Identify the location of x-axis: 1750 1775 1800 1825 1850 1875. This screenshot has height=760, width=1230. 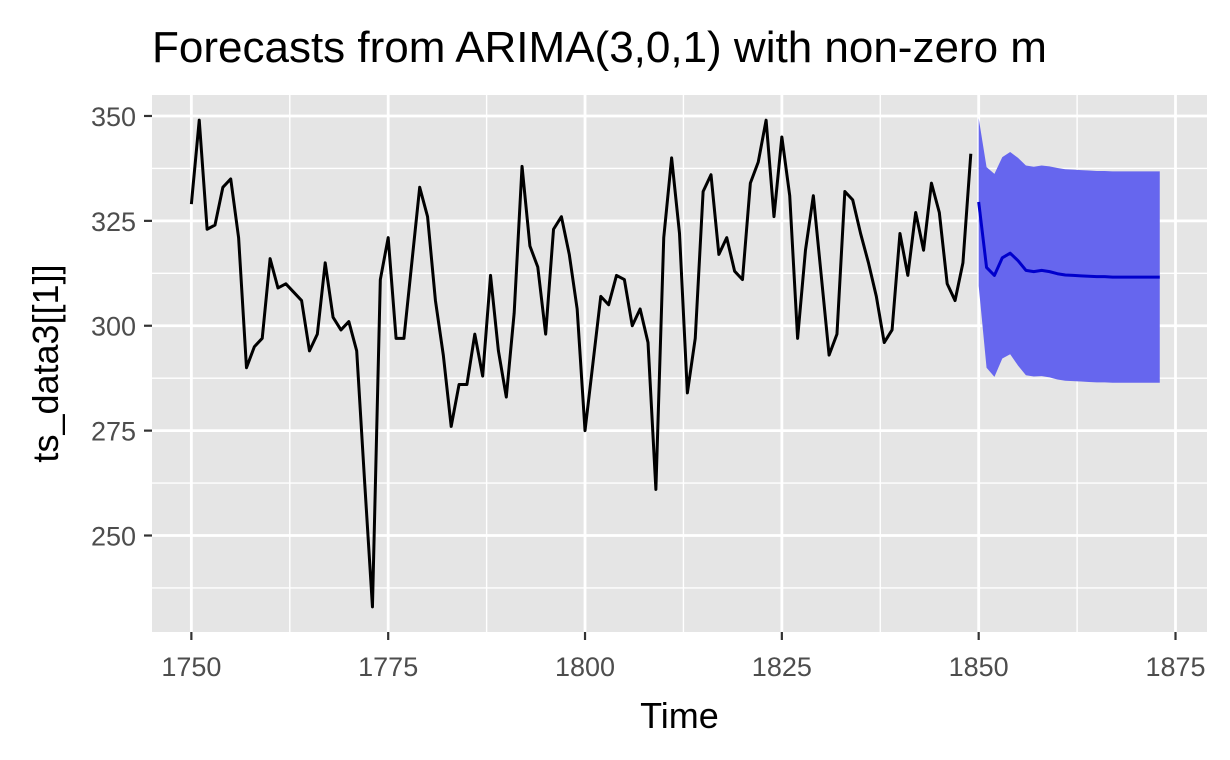
(683, 657).